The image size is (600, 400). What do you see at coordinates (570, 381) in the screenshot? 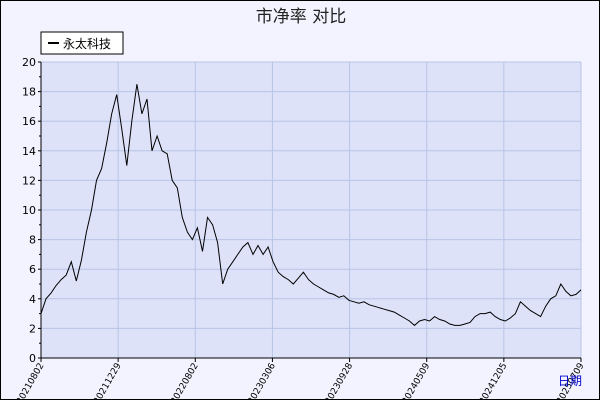
I see `x-axis-label: 日期` at bounding box center [570, 381].